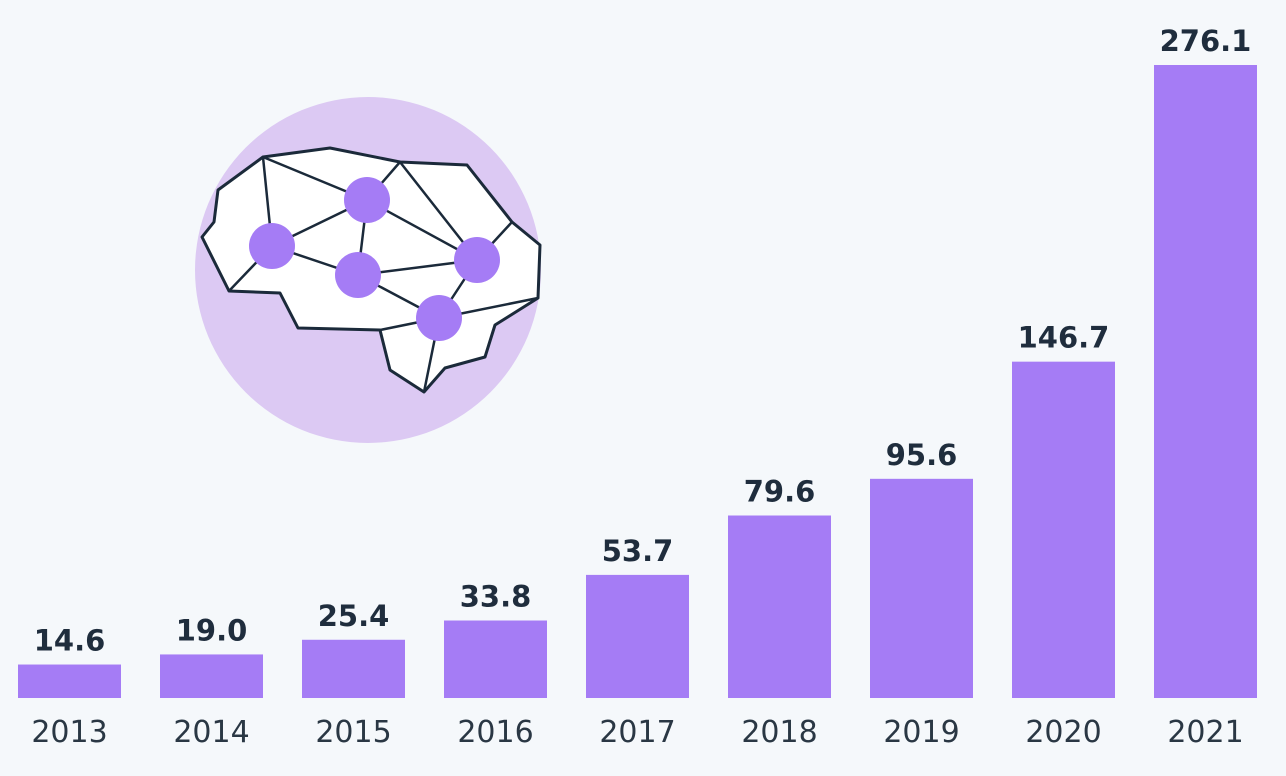 The image size is (1286, 776). Describe the element at coordinates (638, 551) in the screenshot. I see `value-label-2017: 53.7` at that location.